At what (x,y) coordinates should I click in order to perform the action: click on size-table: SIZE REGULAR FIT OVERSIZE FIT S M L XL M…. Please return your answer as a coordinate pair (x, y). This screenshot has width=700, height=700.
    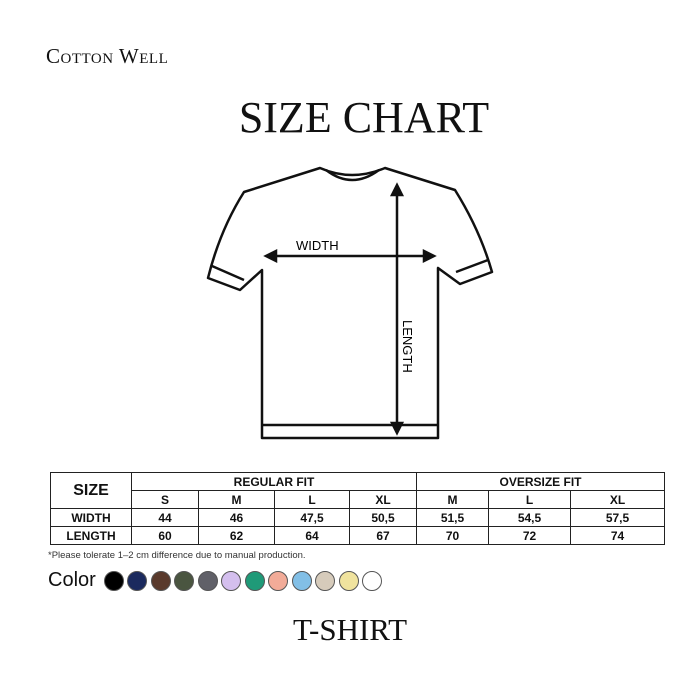
    Looking at the image, I should click on (357, 508).